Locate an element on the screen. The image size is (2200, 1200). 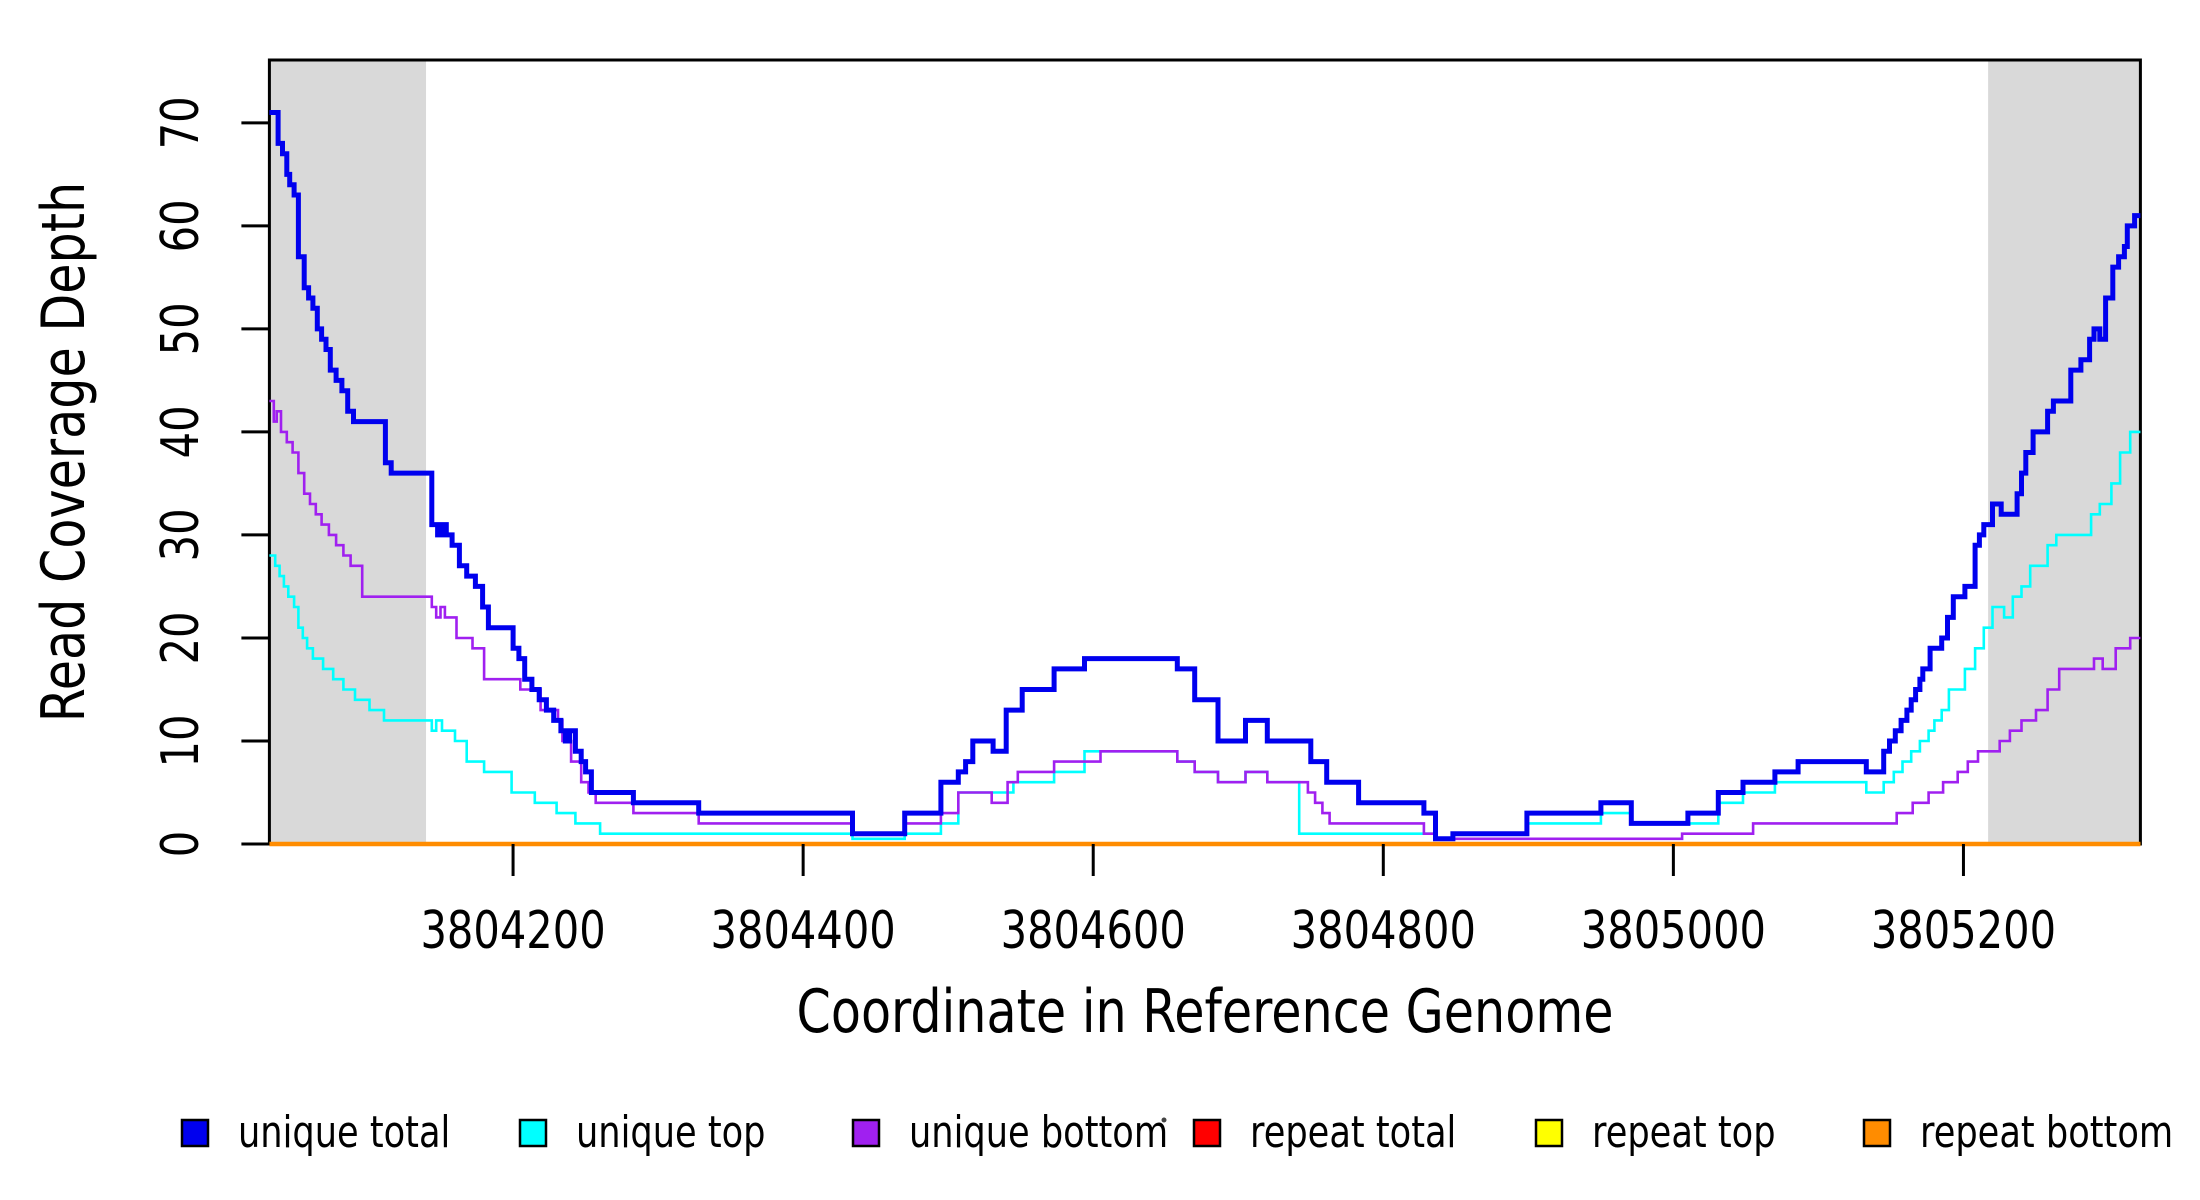
y-tick-label: 40 is located at coordinates (181, 431).